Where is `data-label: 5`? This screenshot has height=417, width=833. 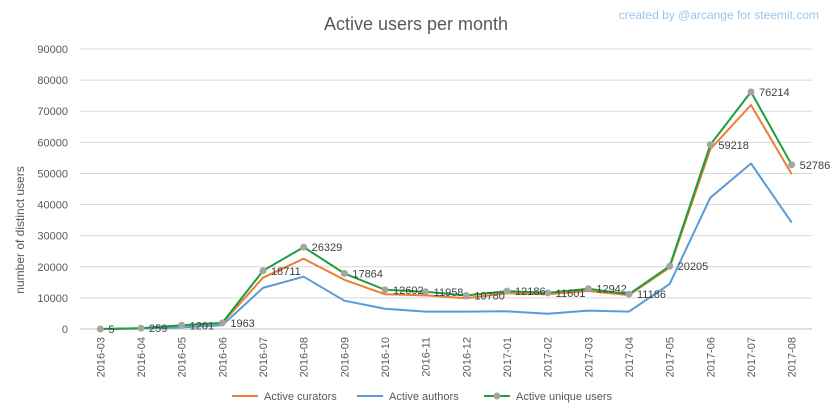
data-label: 5 is located at coordinates (111, 330).